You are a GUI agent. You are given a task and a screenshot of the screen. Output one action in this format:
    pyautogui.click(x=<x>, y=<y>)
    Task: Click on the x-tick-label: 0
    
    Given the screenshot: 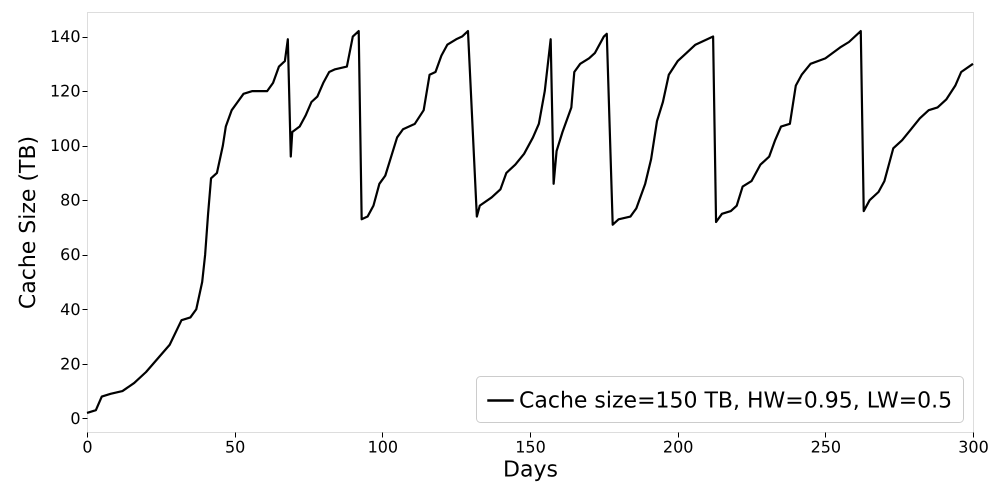 What is the action you would take?
    pyautogui.click(x=87, y=447)
    